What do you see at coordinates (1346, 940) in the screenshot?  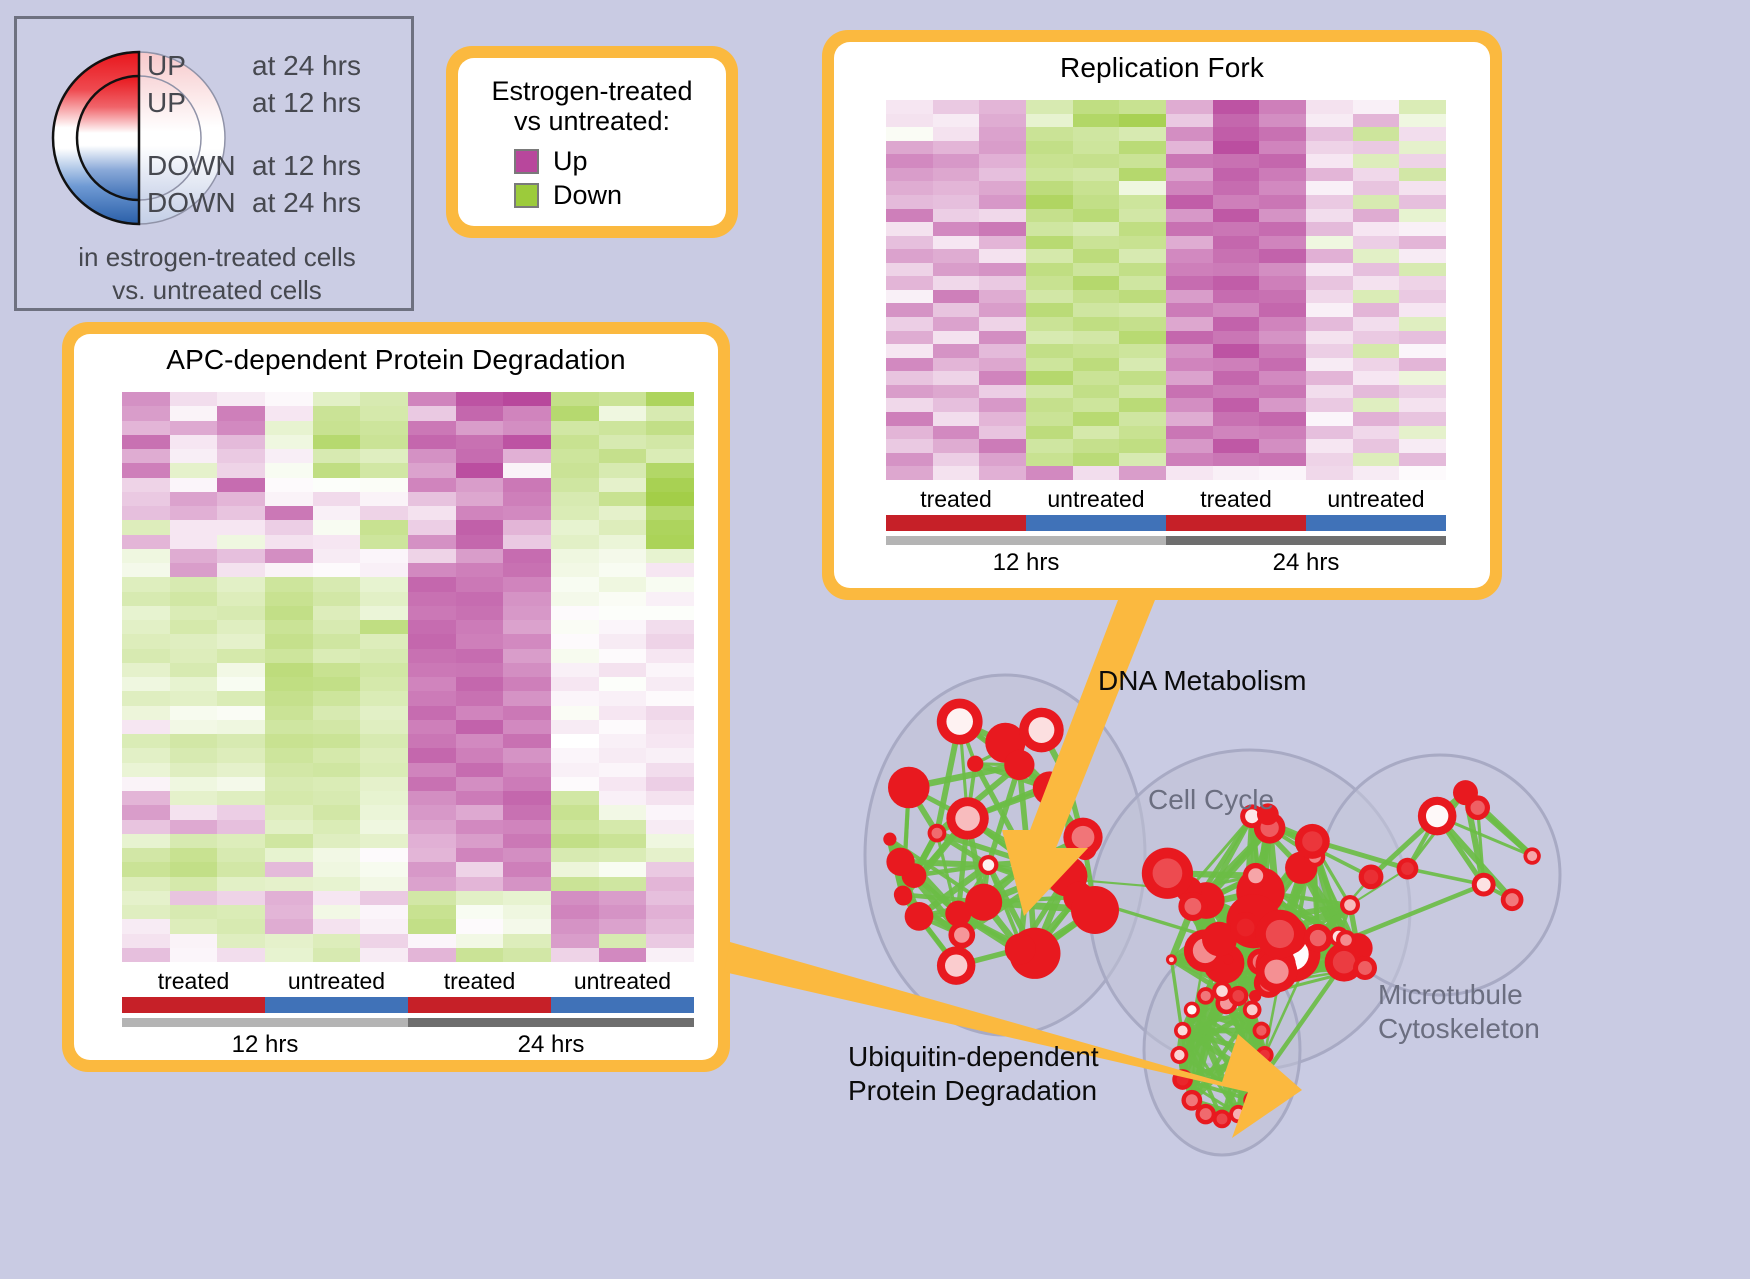 I see `network-node-core` at bounding box center [1346, 940].